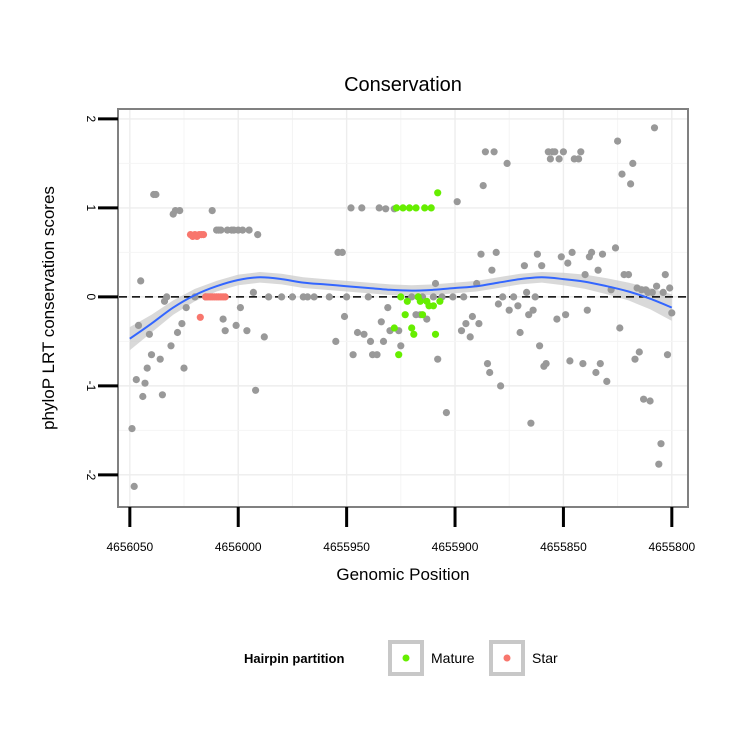 The width and height of the screenshot is (750, 750). Describe the element at coordinates (91, 119) in the screenshot. I see `y-tick-label: 2` at that location.